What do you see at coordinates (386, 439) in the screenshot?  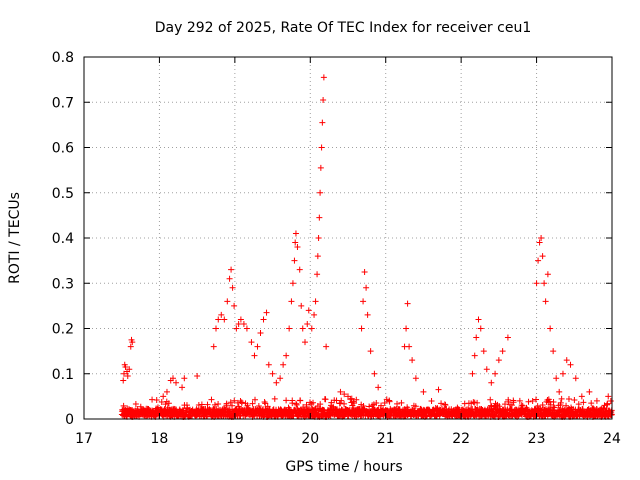 I see `x-tick-label: 21` at bounding box center [386, 439].